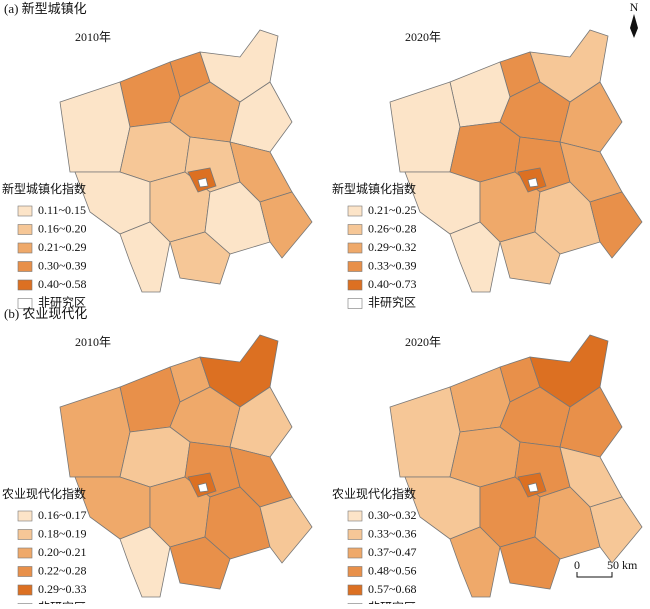  Describe the element at coordinates (392, 589) in the screenshot. I see `legend-label: 0.57~0.68` at that location.